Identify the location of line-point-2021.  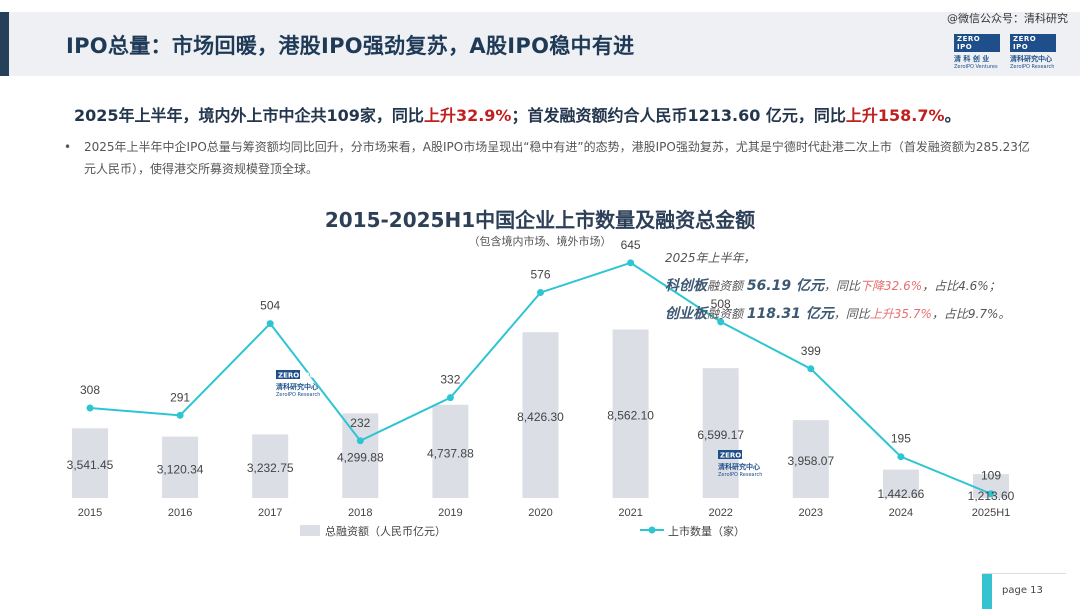
(631, 263).